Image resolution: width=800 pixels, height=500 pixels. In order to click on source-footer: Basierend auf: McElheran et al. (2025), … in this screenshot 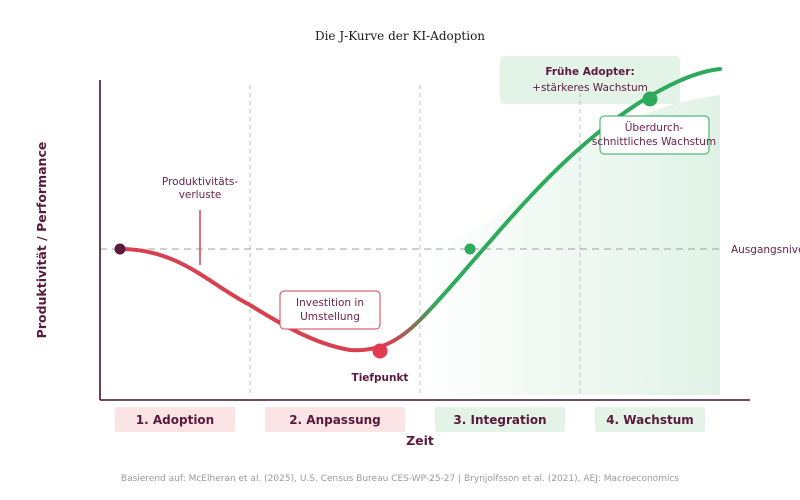, I will do `click(400, 479)`.